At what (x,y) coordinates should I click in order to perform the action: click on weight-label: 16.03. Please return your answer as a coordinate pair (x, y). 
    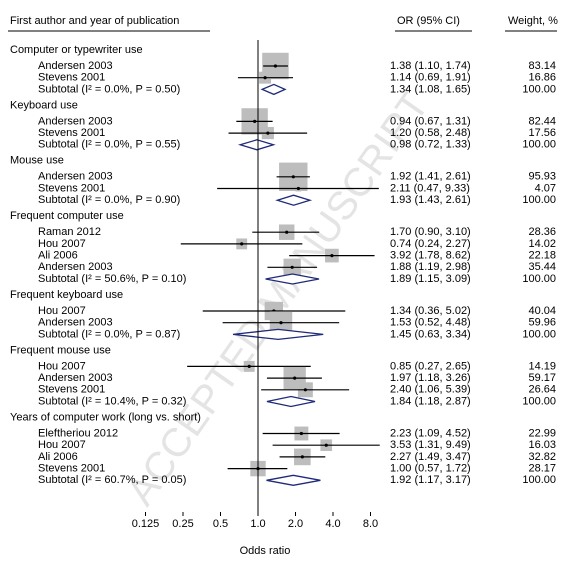
    Looking at the image, I should click on (542, 445).